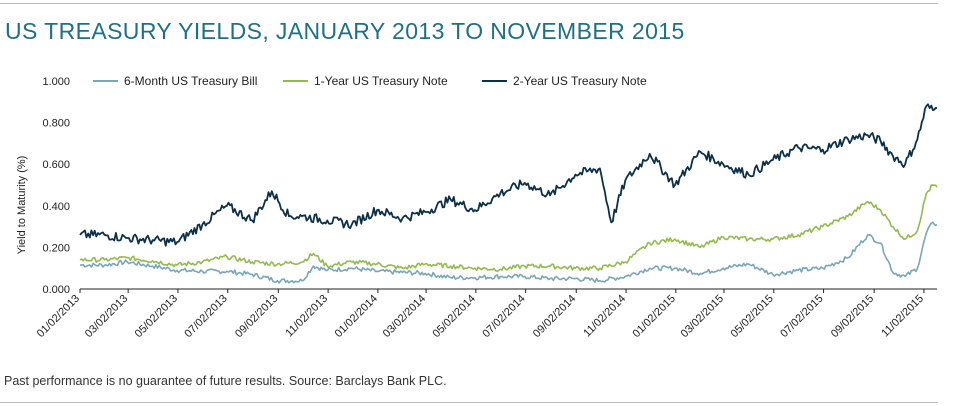 This screenshot has height=406, width=960. What do you see at coordinates (381, 81) in the screenshot?
I see `legend-label: 1-Year US Treasury Note` at bounding box center [381, 81].